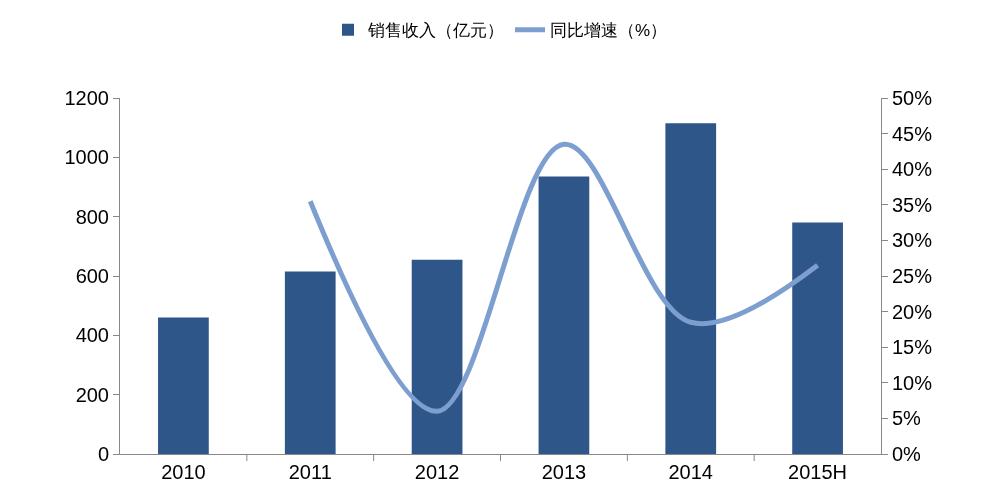  I want to click on x-tick-label: 2014, so click(690, 472).